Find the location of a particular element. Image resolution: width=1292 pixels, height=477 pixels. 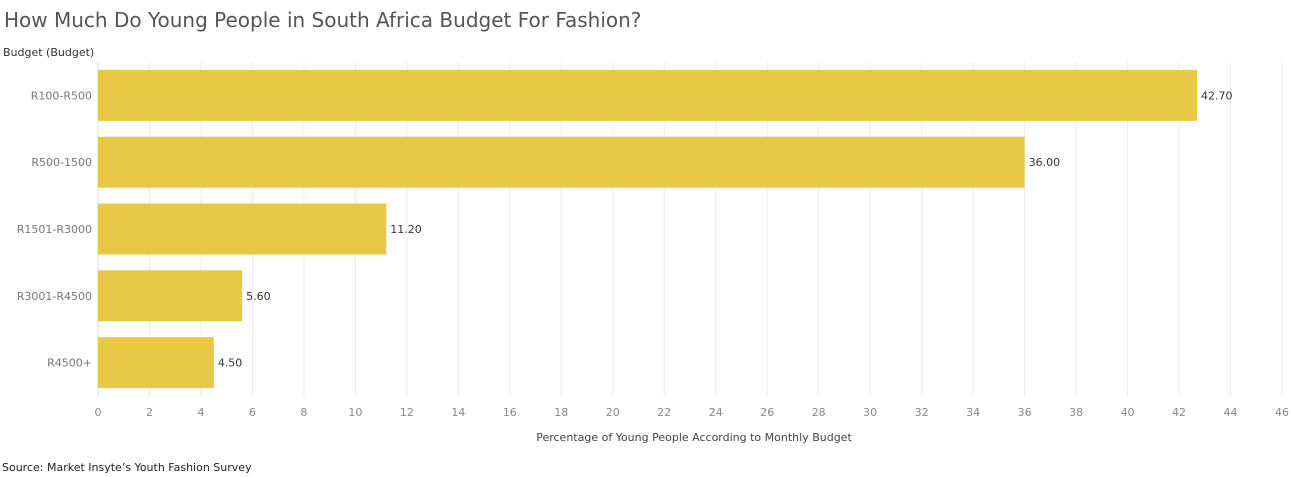

category-label: R4500+ is located at coordinates (69, 363).